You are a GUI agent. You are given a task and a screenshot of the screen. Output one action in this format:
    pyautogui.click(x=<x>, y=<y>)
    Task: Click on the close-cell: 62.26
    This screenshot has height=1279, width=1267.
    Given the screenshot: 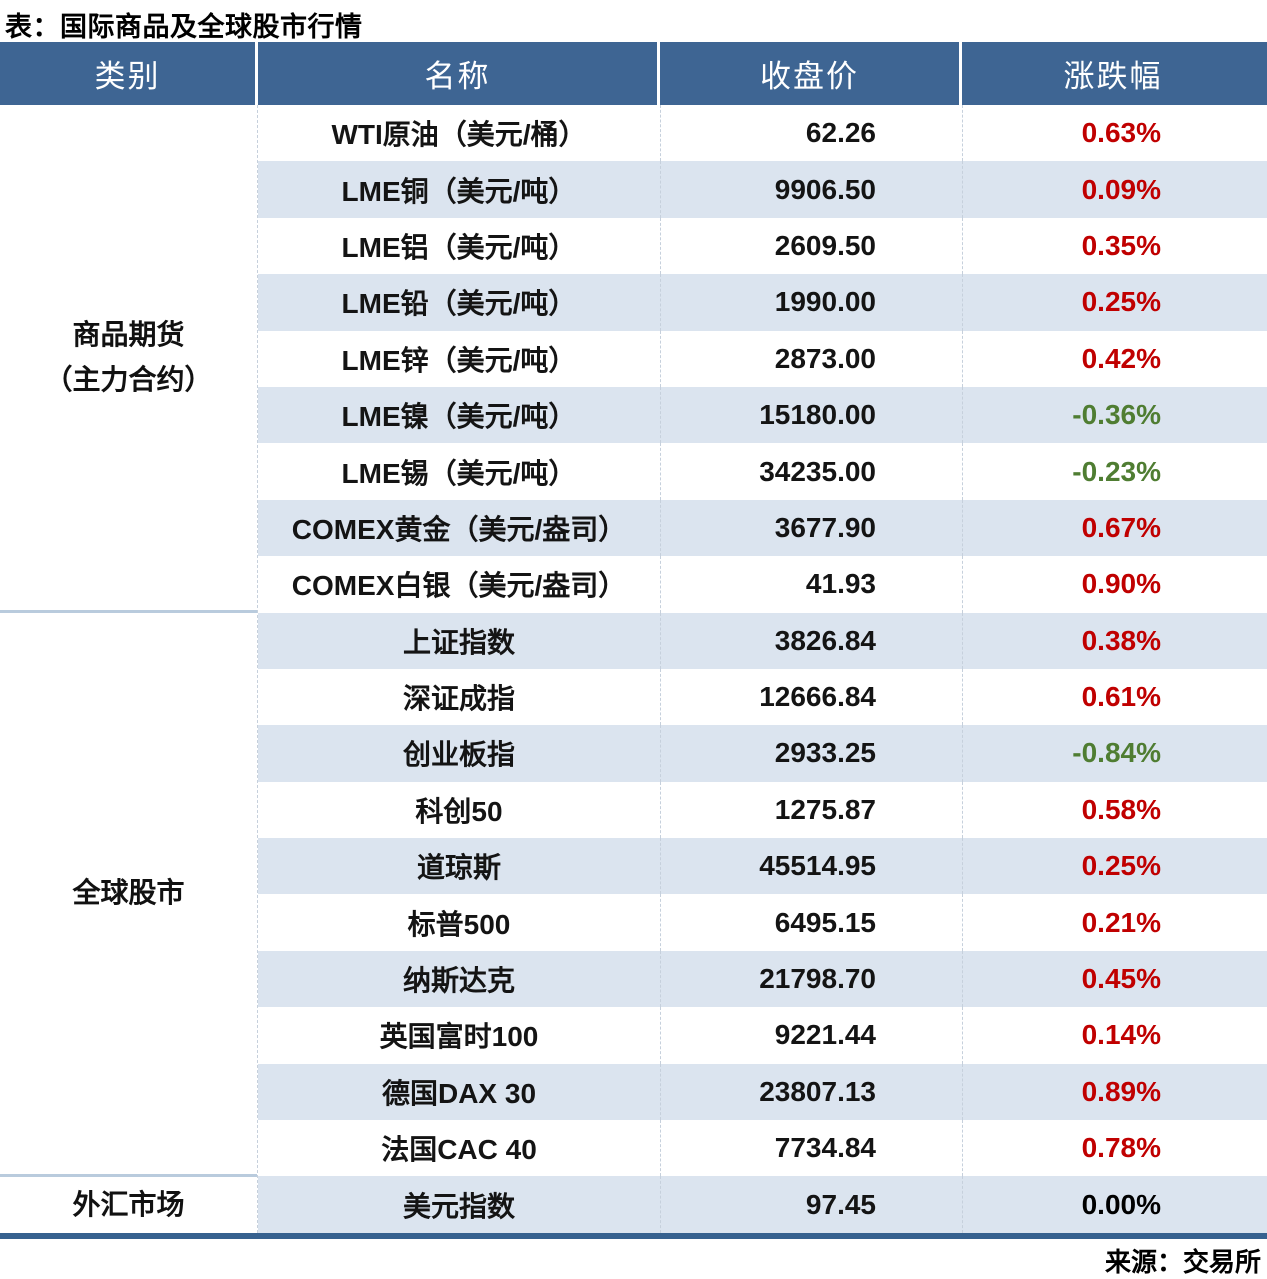 What is the action you would take?
    pyautogui.click(x=811, y=133)
    